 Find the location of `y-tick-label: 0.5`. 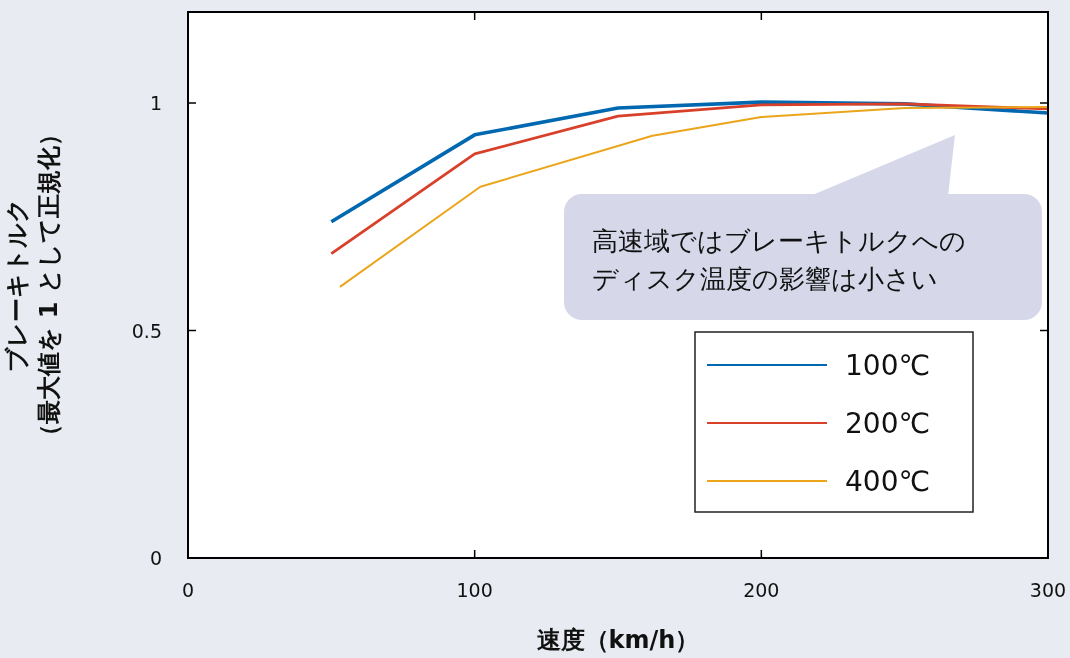

y-tick-label: 0.5 is located at coordinates (146, 330).